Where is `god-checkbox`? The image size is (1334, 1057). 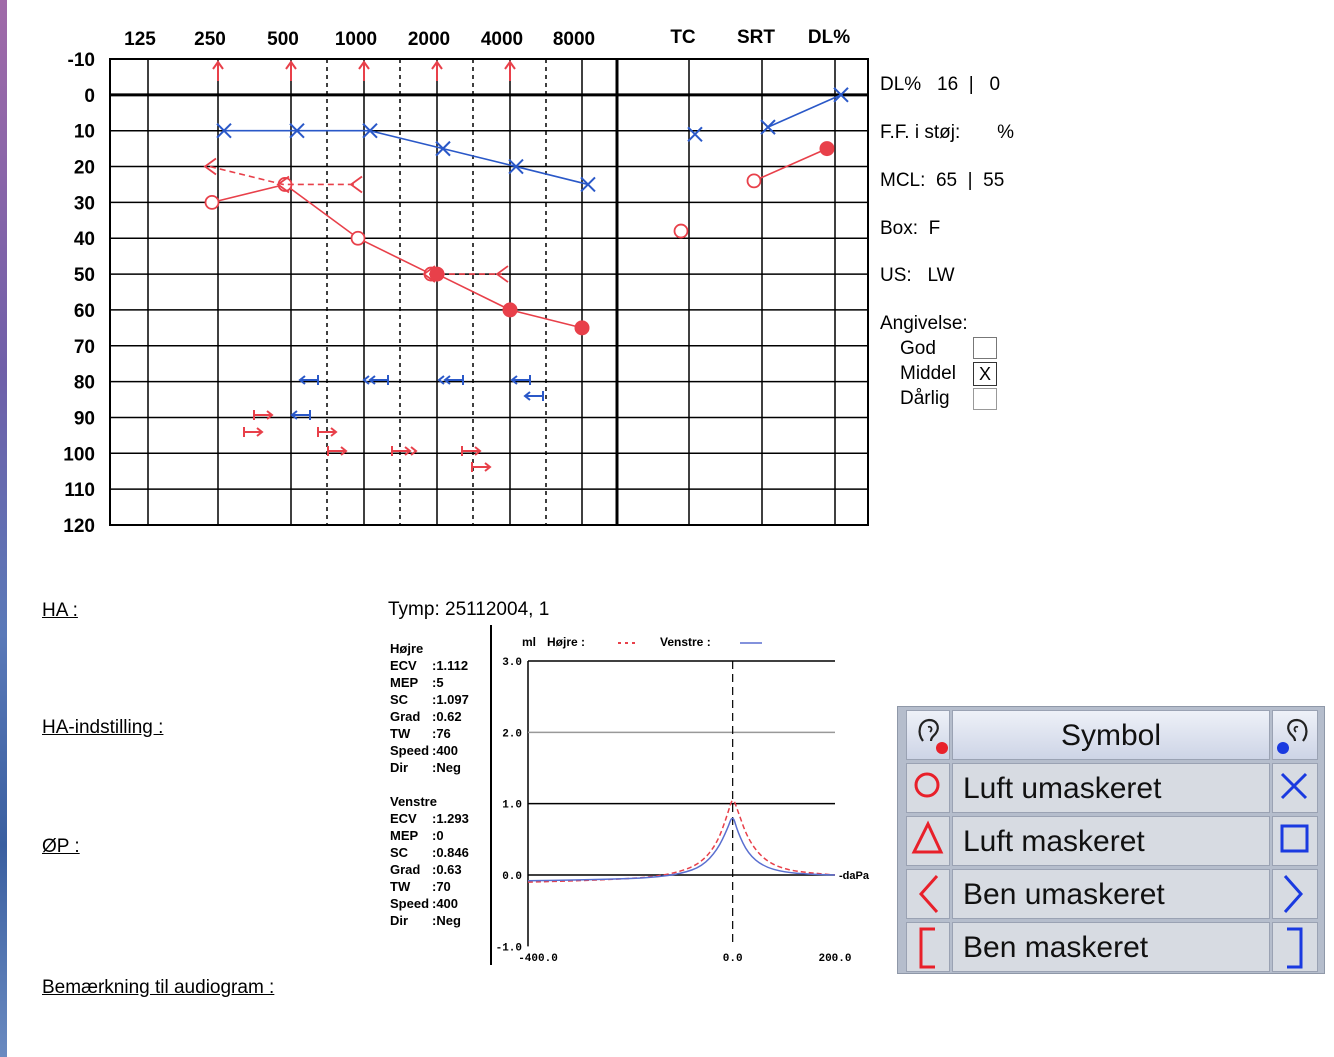
god-checkbox is located at coordinates (985, 348).